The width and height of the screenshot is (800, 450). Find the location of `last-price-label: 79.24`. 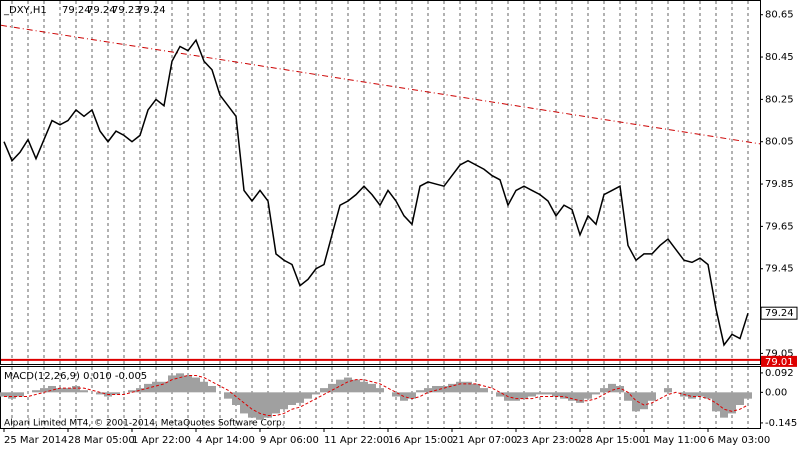

last-price-label: 79.24 is located at coordinates (779, 313).